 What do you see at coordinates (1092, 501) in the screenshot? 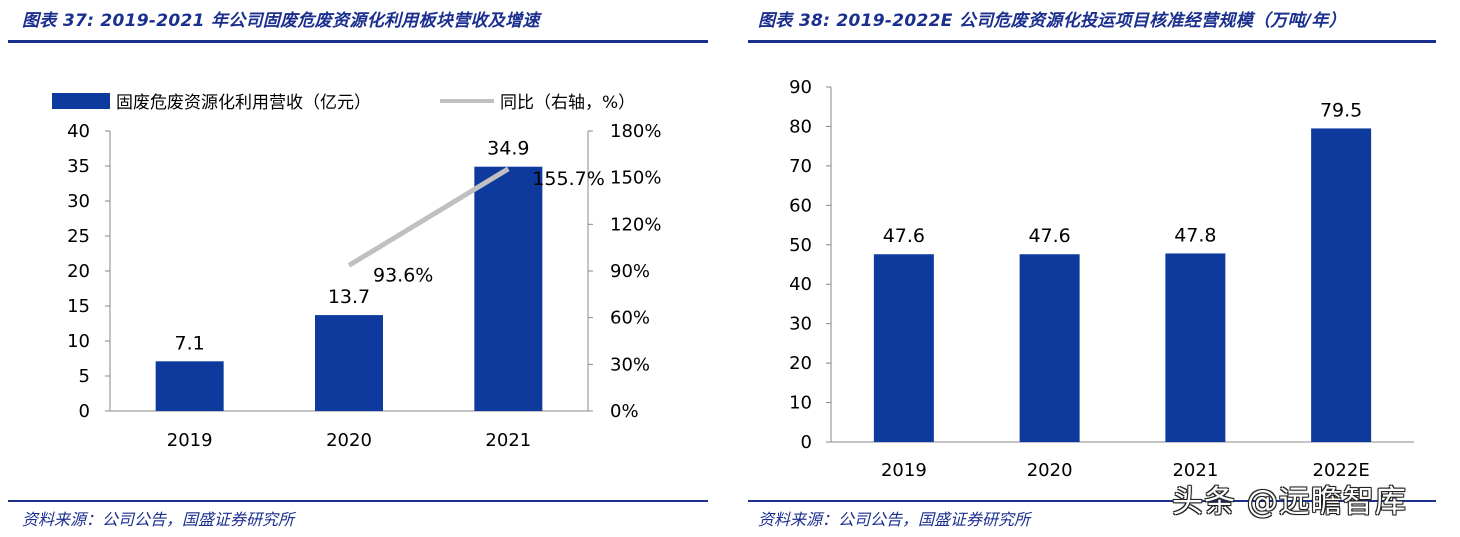
I see `right-source-rule` at bounding box center [1092, 501].